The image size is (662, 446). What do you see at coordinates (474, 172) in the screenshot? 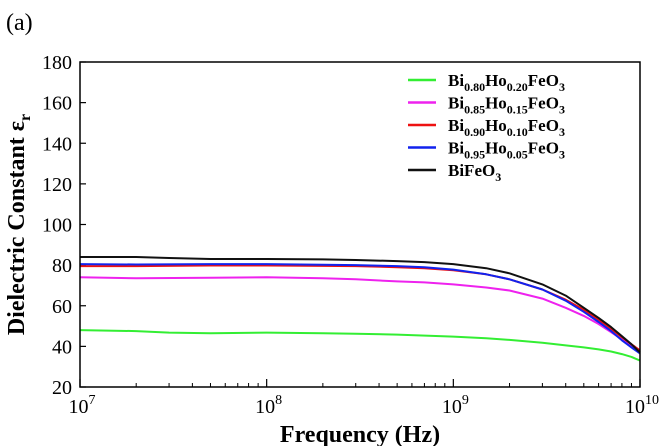
I see `legend-label: BiFeO3` at bounding box center [474, 172].